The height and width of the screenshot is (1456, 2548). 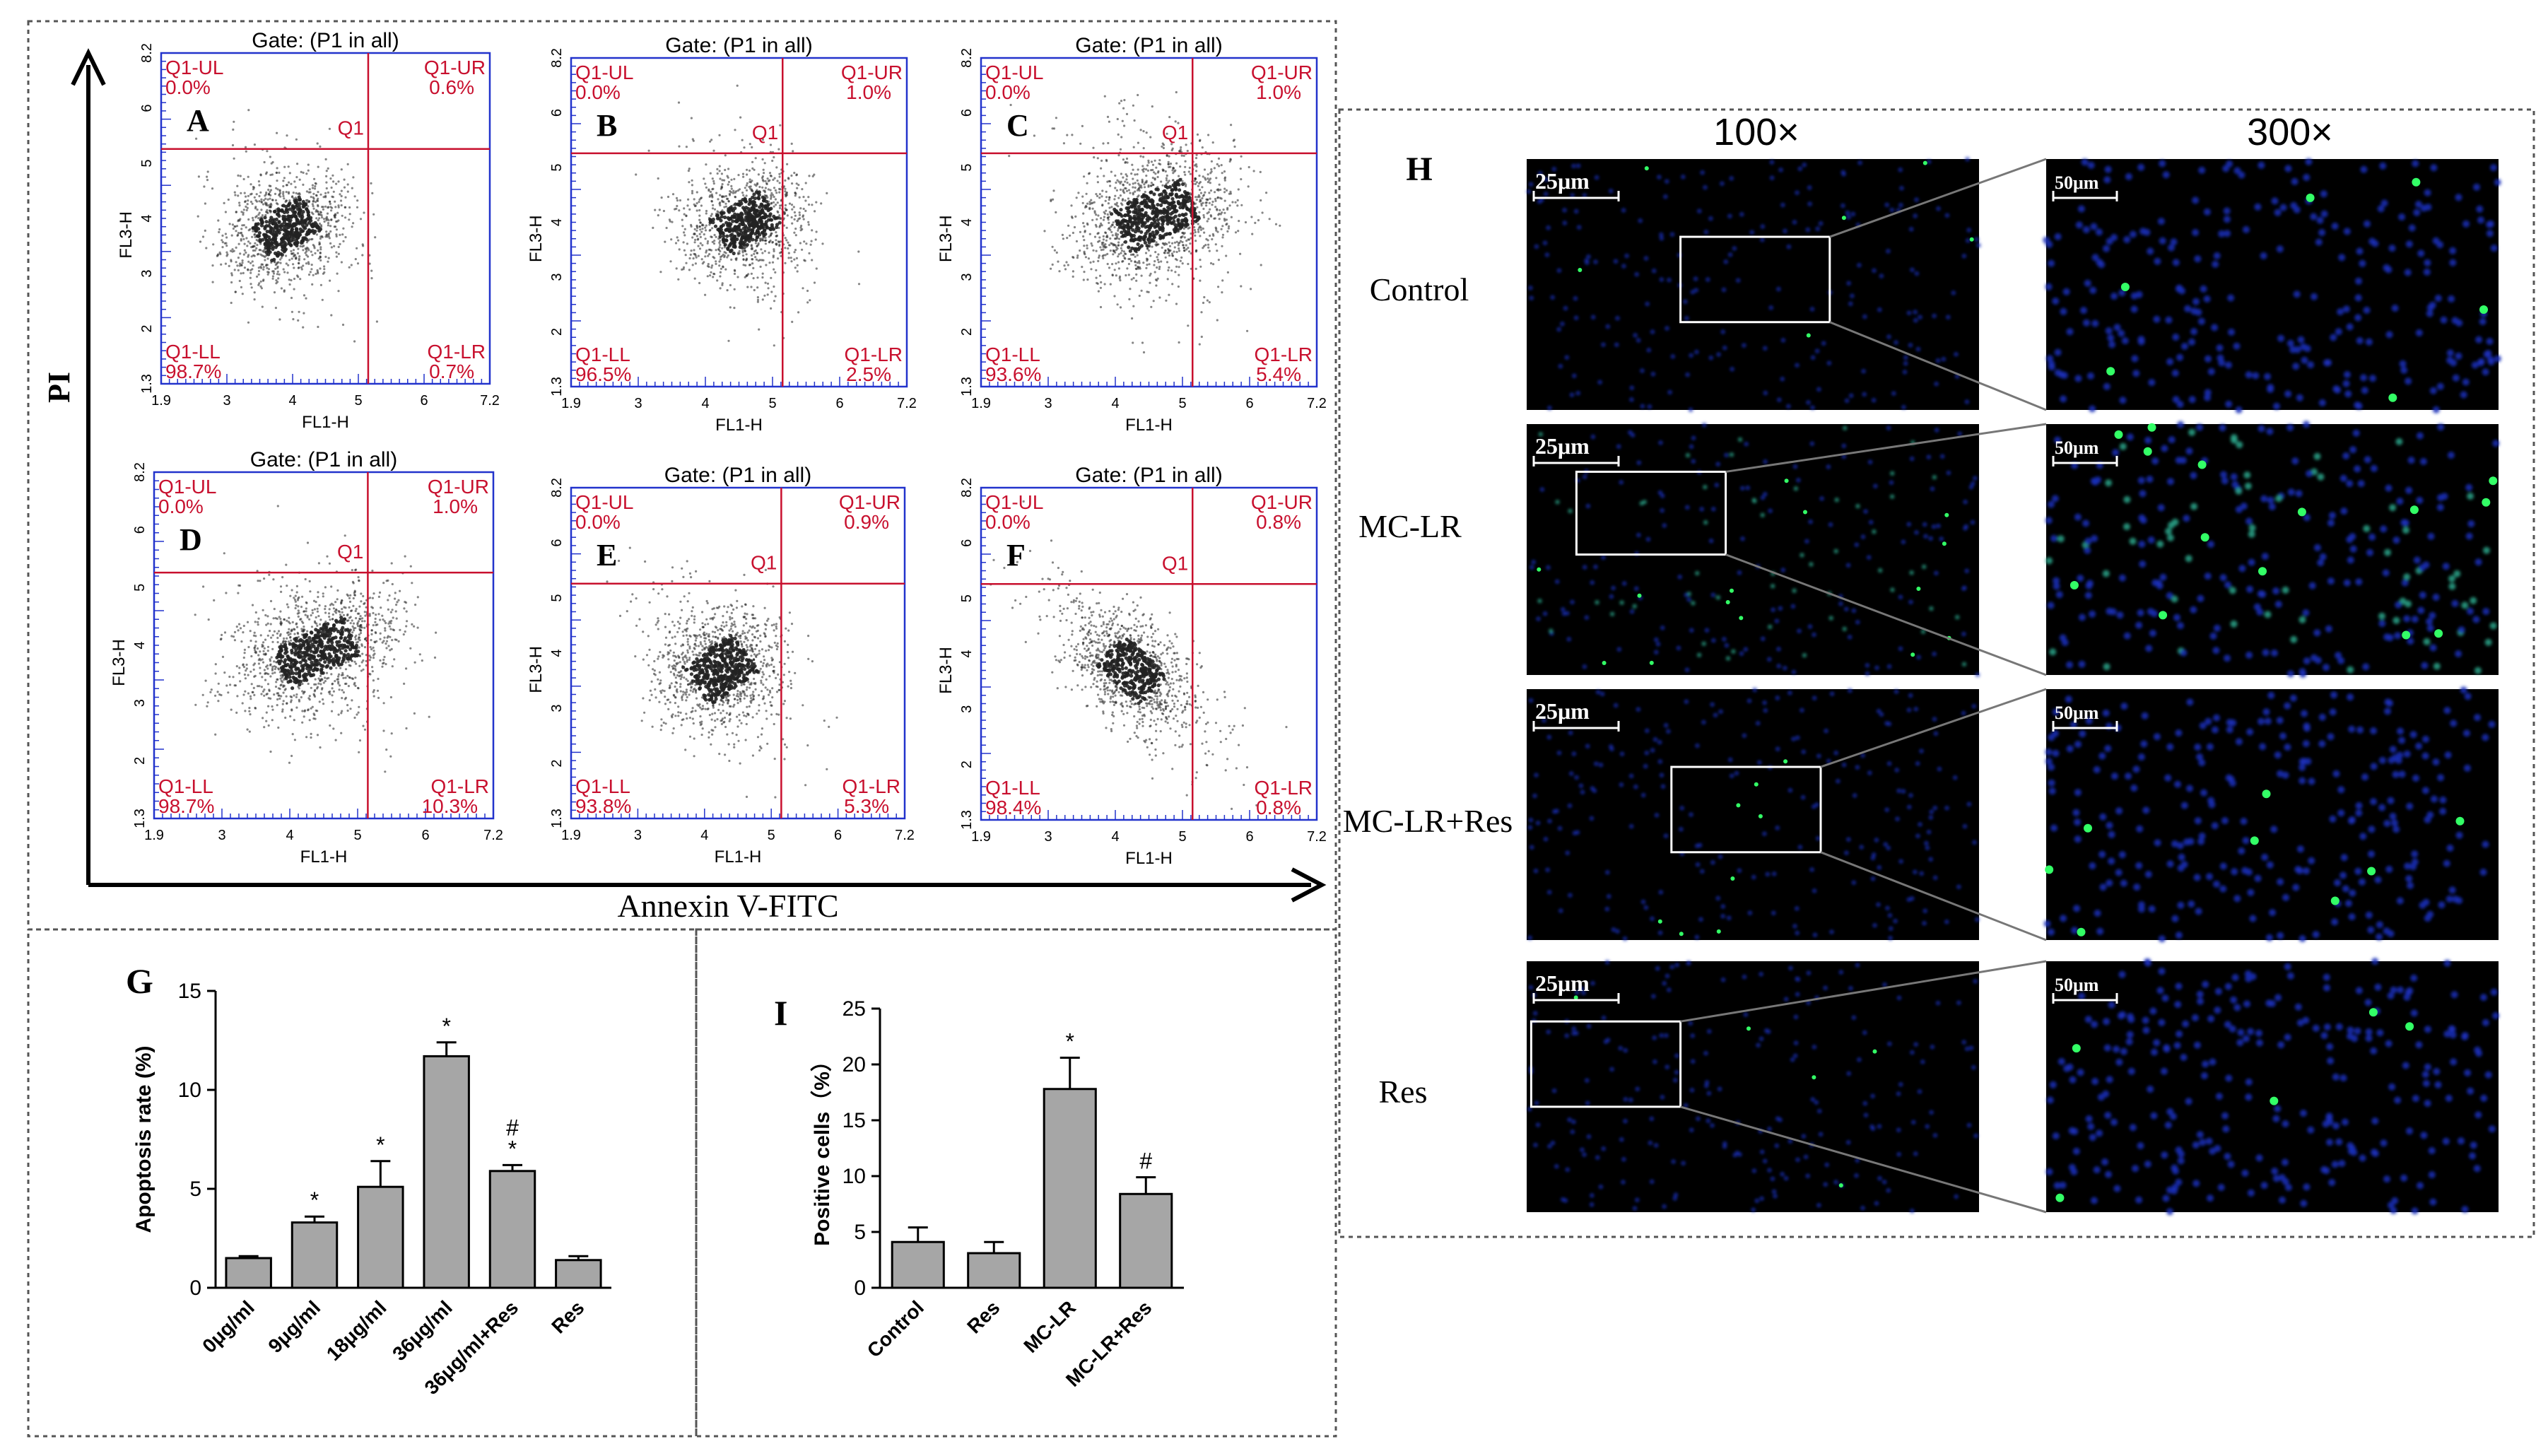 What do you see at coordinates (1428, 821) in the screenshot?
I see `row-label: MC-LR+Res` at bounding box center [1428, 821].